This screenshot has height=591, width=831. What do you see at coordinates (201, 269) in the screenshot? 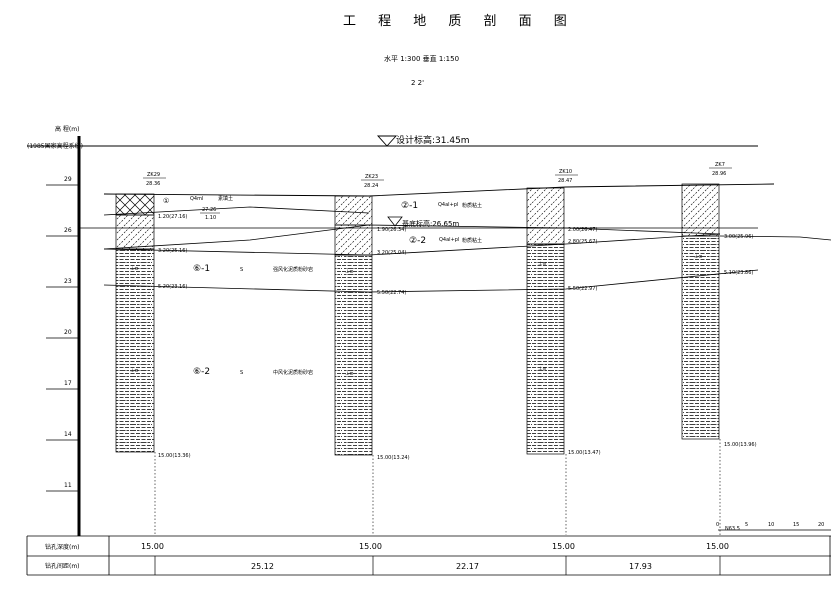
I see `layer-code: ⑥-1` at bounding box center [201, 269].